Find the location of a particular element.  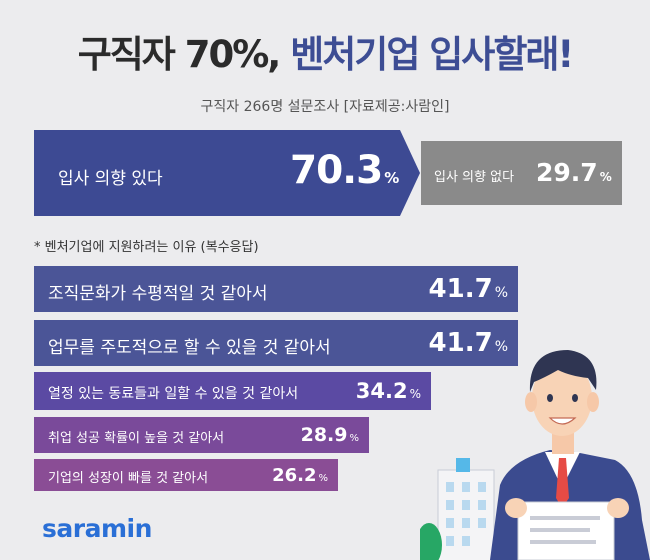

reason-bar-label: 업무를 주도적으로 할 수 있을 것 같아서 is located at coordinates (189, 348).